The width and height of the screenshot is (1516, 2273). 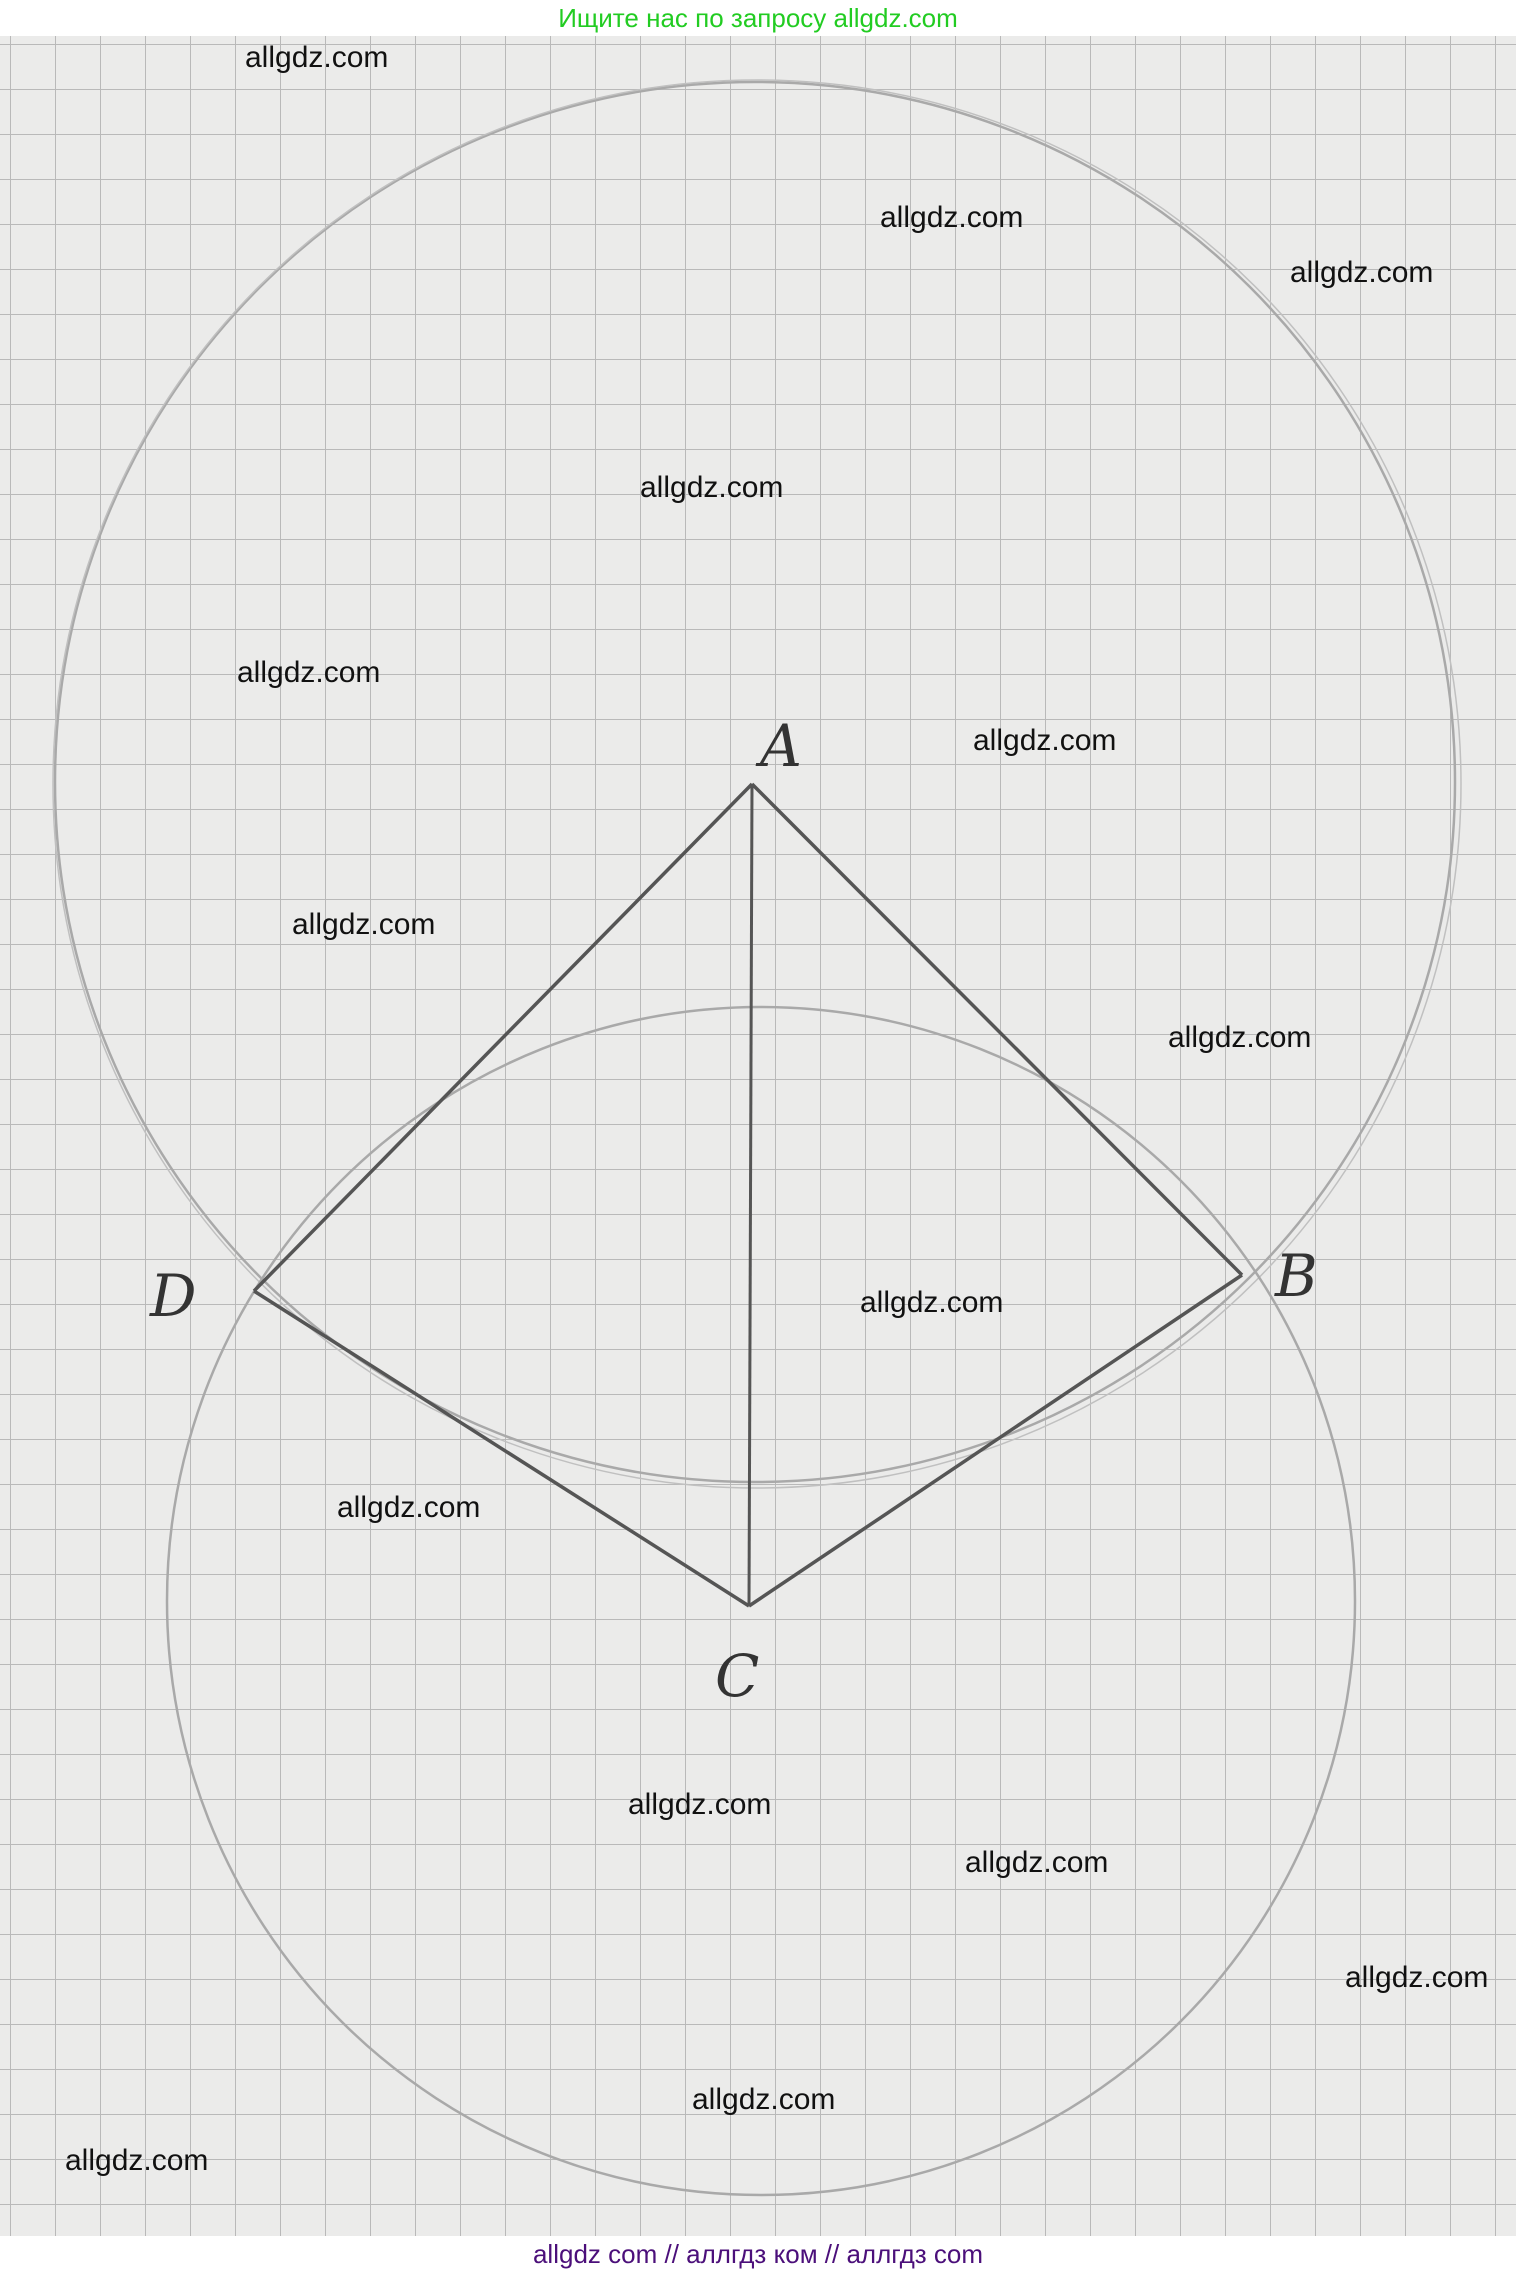 What do you see at coordinates (173, 1296) in the screenshot?
I see `vertex-label-d: D` at bounding box center [173, 1296].